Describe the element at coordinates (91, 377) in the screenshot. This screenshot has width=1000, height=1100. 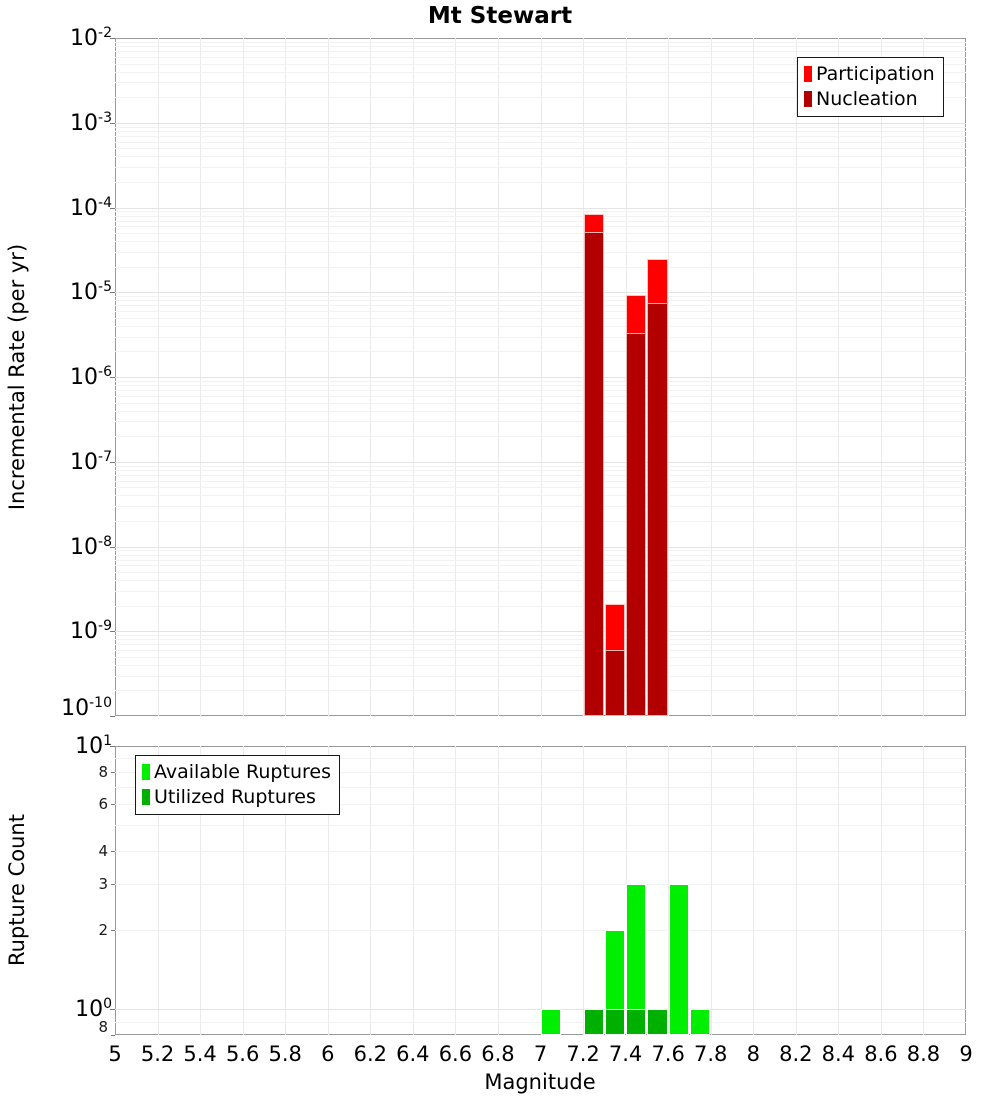
I see `rate-y-tick-label: 10⁻⁶` at that location.